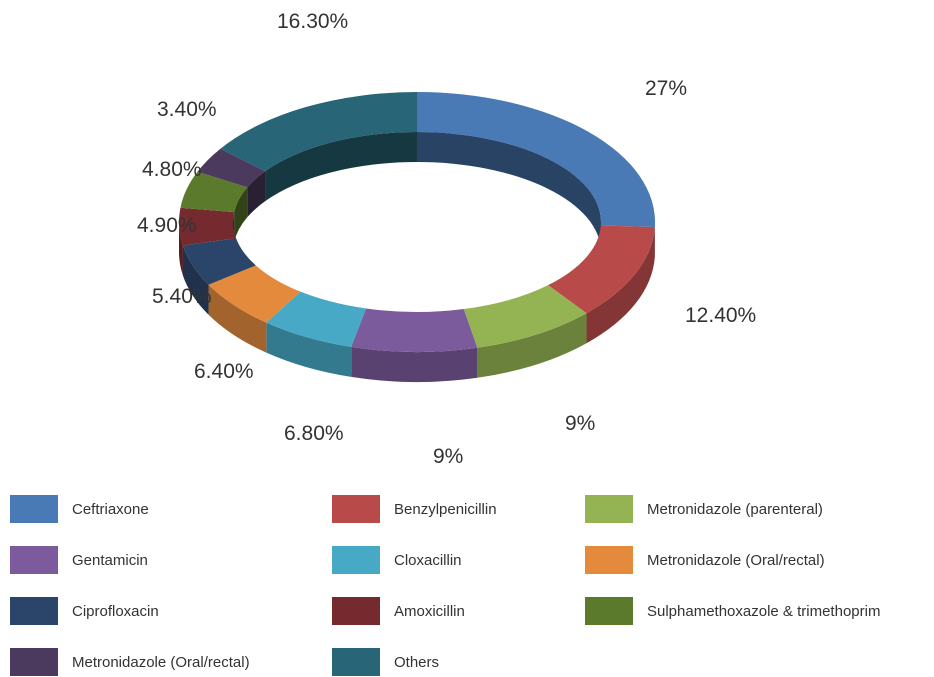  What do you see at coordinates (167, 225) in the screenshot?
I see `slice-percentage-label: 4.90%` at bounding box center [167, 225].